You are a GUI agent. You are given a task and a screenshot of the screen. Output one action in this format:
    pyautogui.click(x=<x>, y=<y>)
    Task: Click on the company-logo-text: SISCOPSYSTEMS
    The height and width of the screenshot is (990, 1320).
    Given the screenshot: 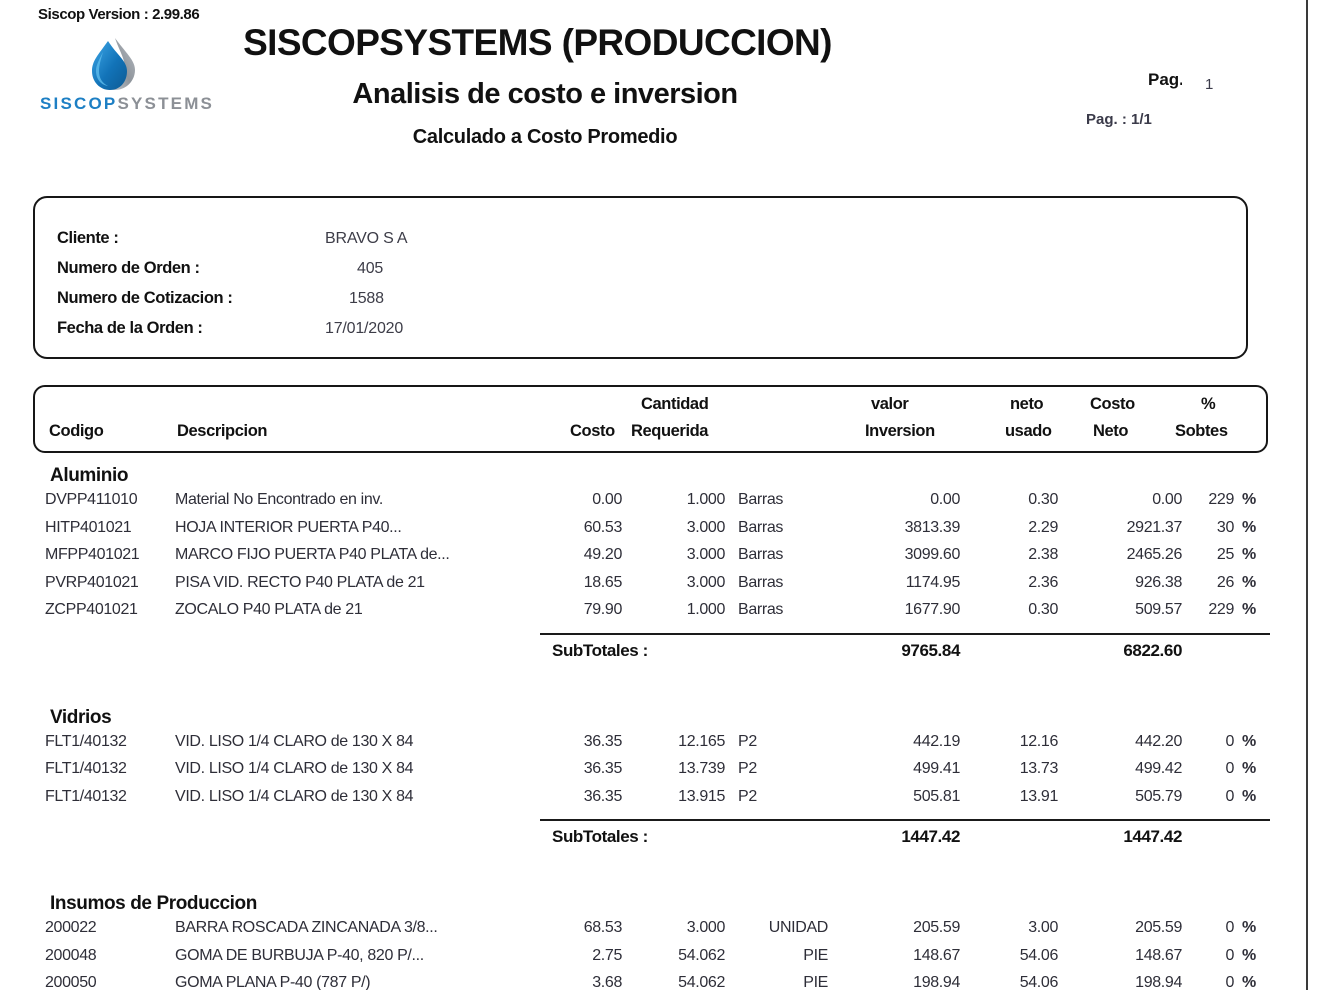 What is the action you would take?
    pyautogui.click(x=135, y=104)
    